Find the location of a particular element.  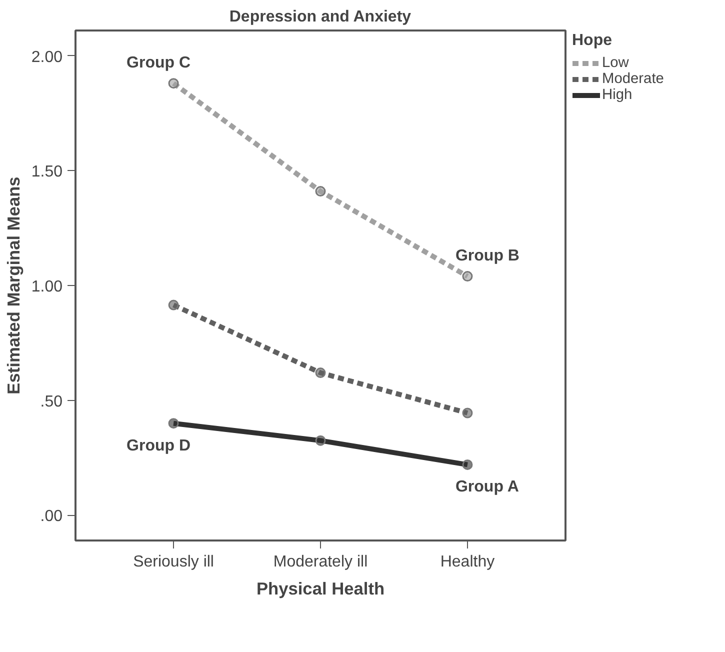

y-axis-title: Estimated Marginal Means is located at coordinates (13, 285).